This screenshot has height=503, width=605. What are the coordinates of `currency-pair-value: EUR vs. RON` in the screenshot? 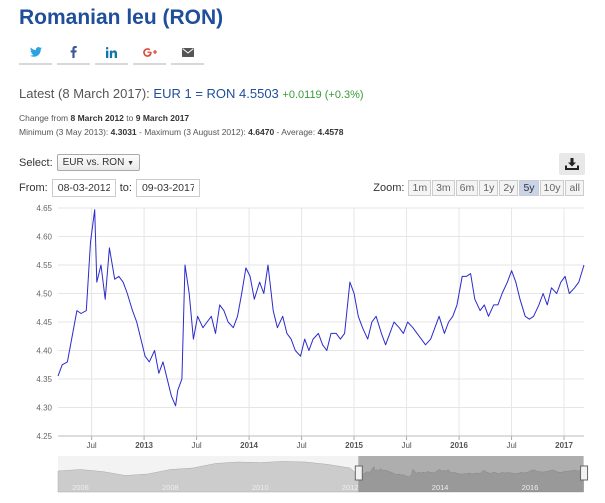 It's located at (93, 162).